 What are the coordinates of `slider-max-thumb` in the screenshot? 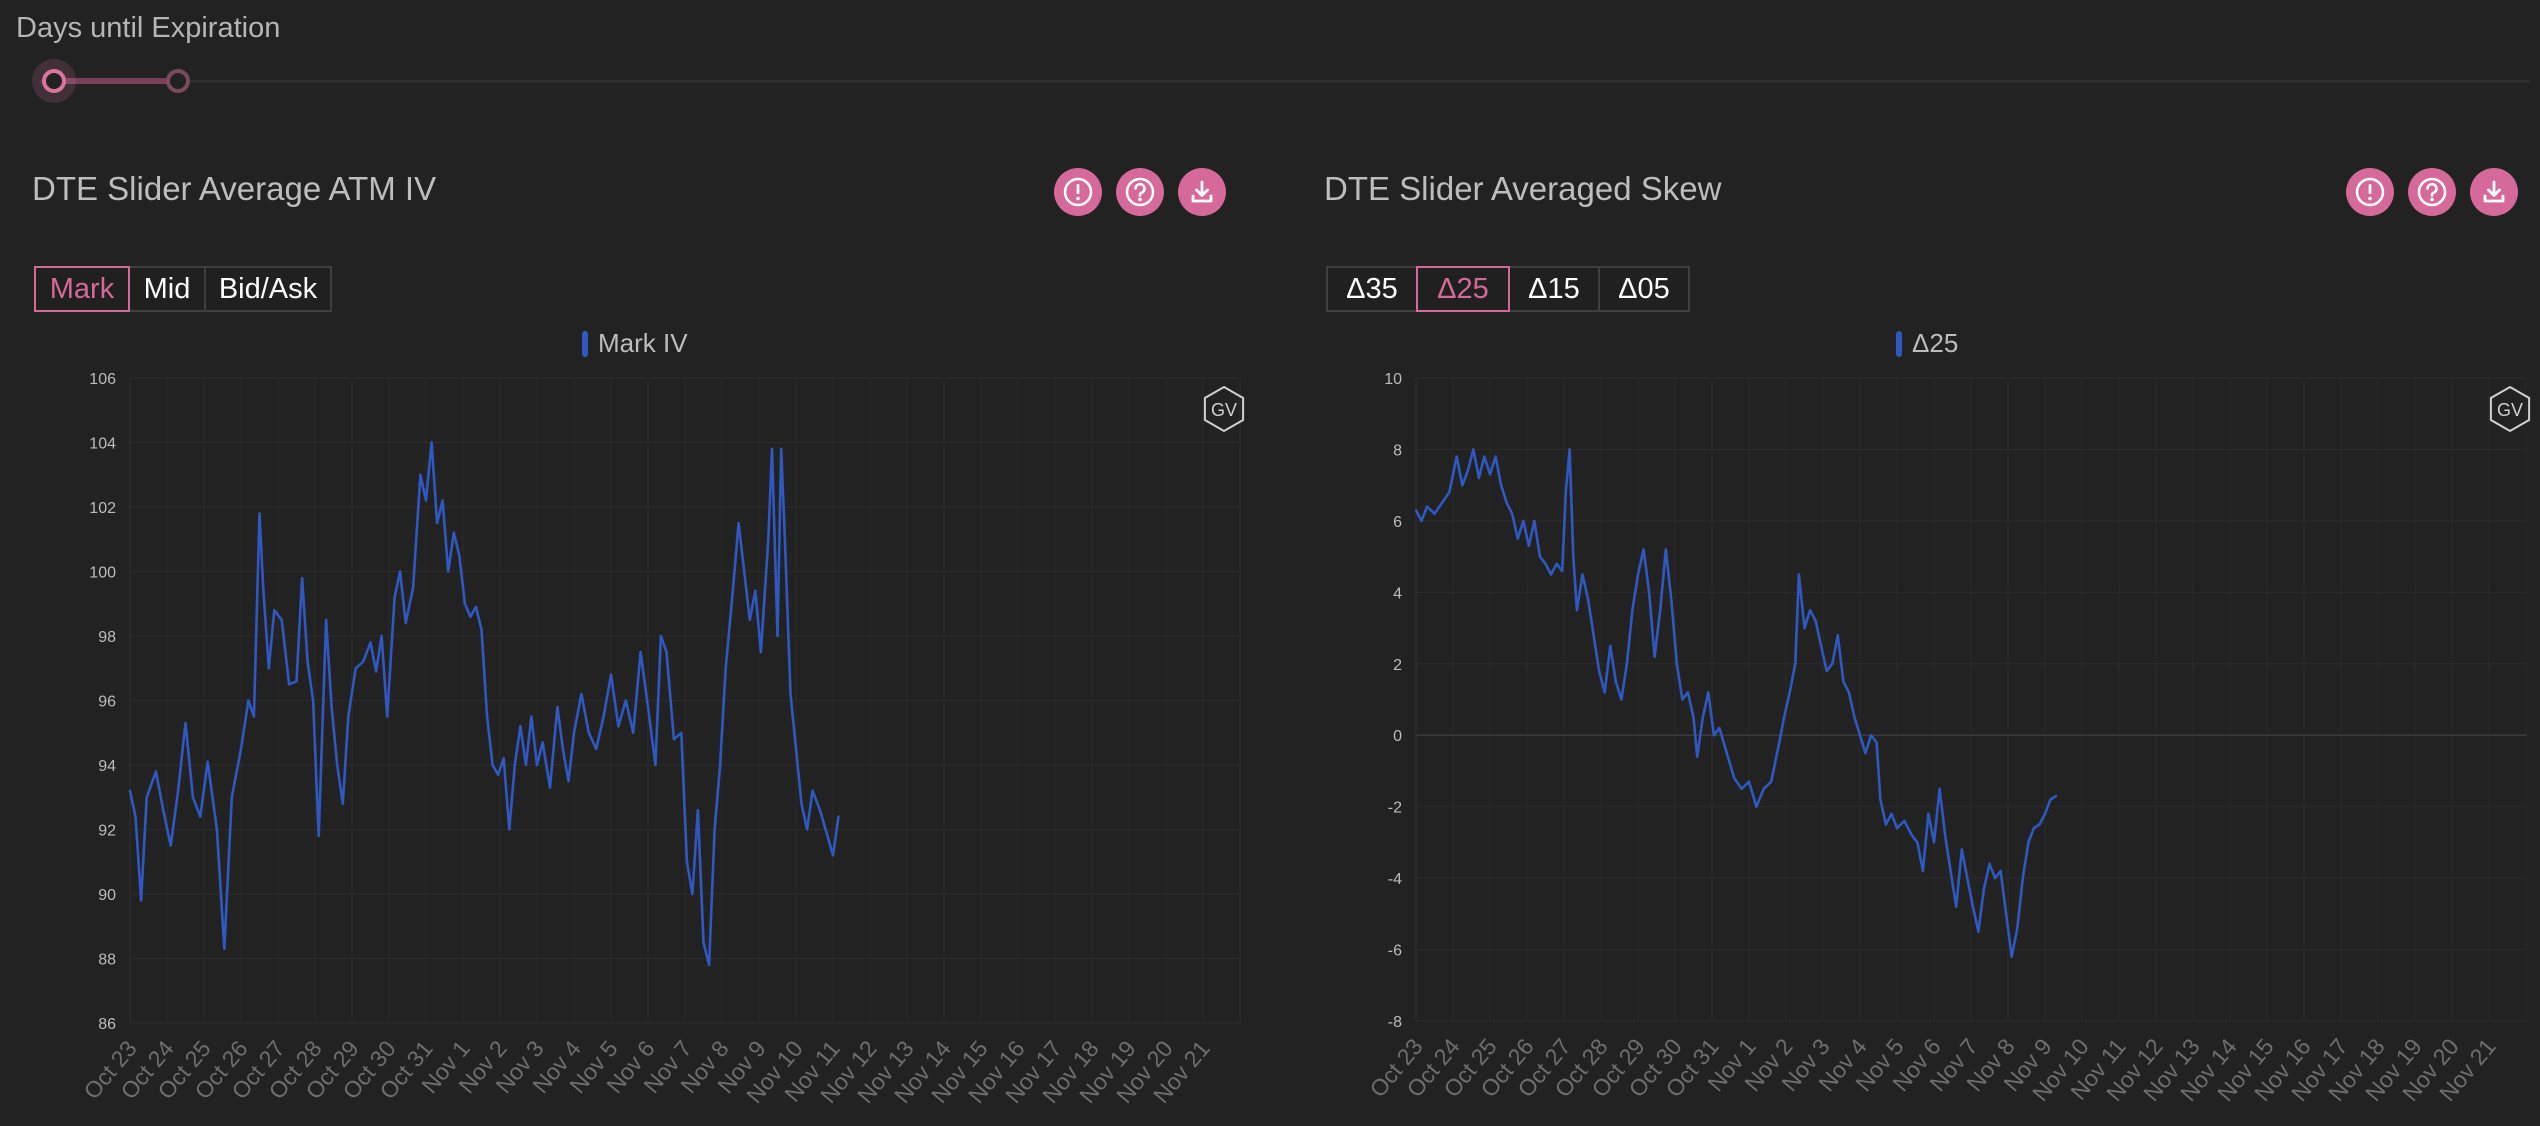 It's located at (178, 81).